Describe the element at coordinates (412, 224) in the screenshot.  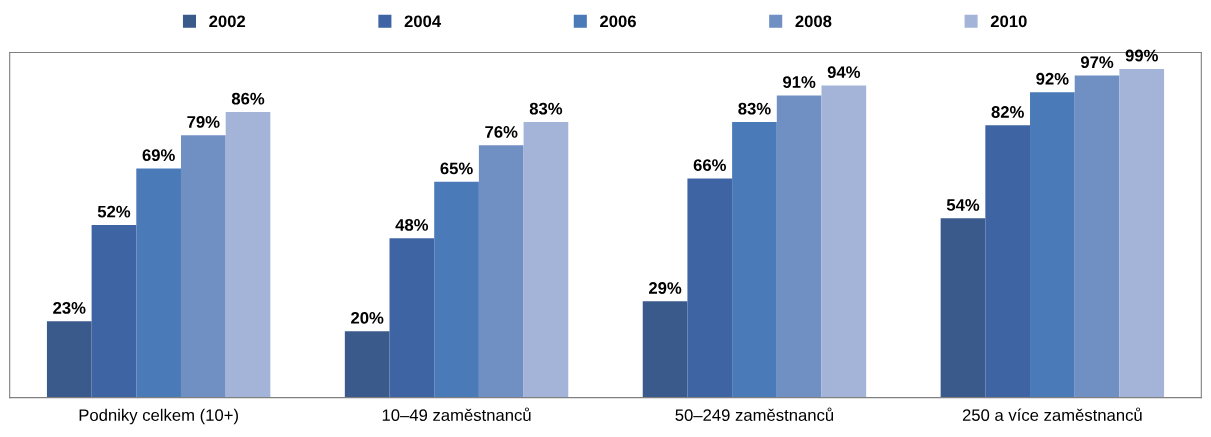
I see `data-label: 48%` at that location.